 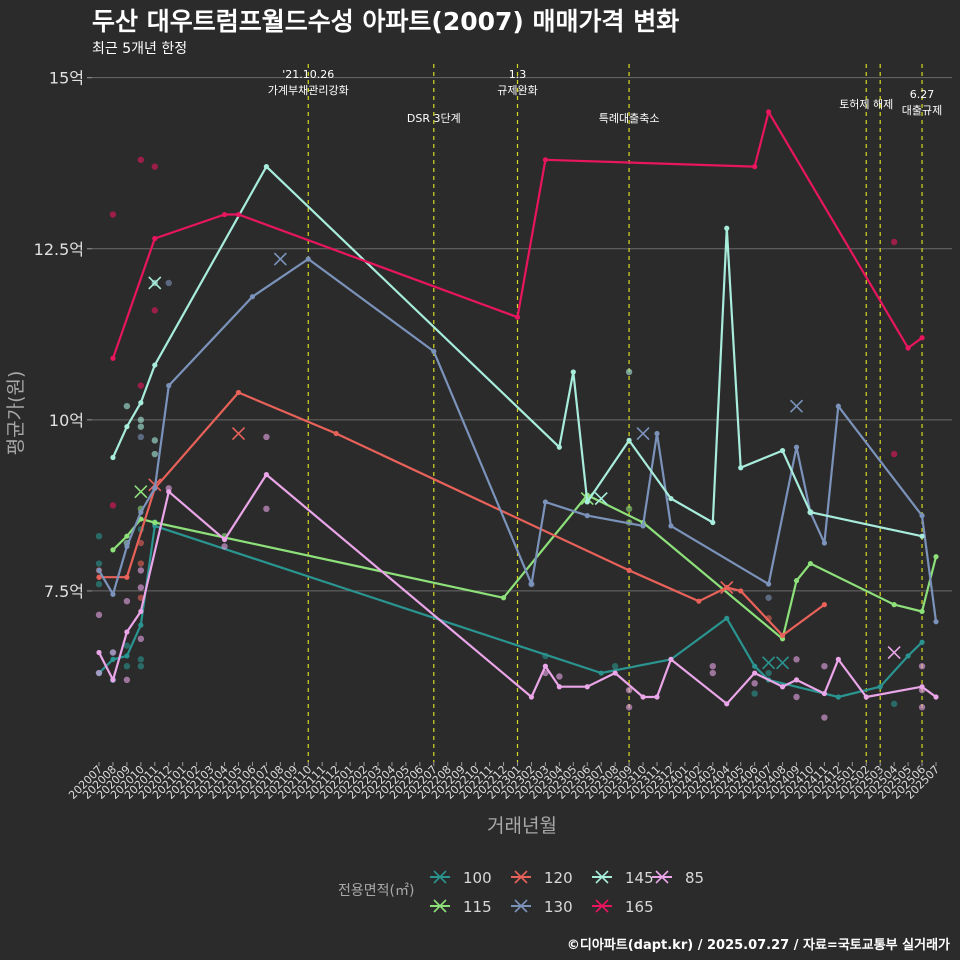 What do you see at coordinates (308, 74) in the screenshot?
I see `policy-event-label: '21.10.26` at bounding box center [308, 74].